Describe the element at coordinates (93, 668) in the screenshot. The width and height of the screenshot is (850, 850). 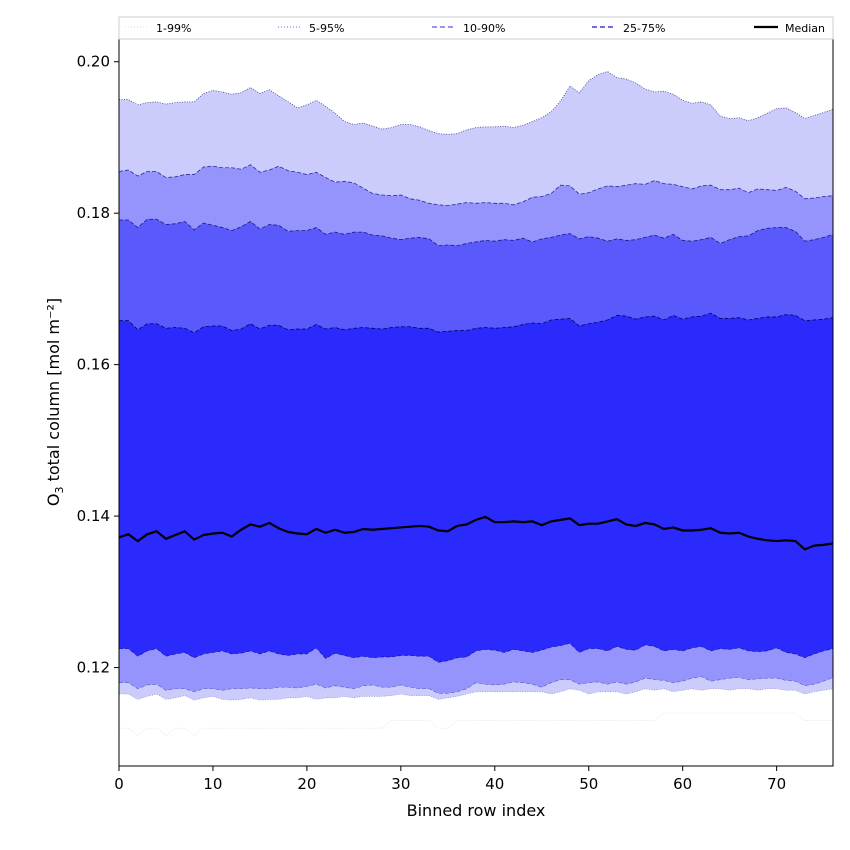
I see `y-tick-label: 0.12` at that location.